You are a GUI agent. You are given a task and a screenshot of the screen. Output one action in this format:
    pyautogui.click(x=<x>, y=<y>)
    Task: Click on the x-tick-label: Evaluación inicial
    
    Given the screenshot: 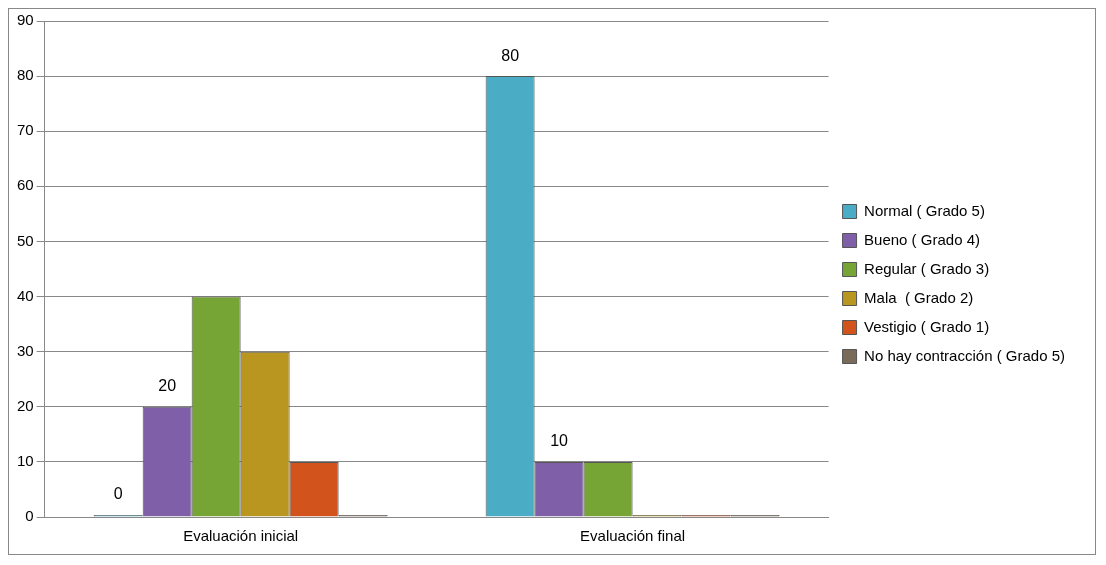 What is the action you would take?
    pyautogui.click(x=241, y=536)
    